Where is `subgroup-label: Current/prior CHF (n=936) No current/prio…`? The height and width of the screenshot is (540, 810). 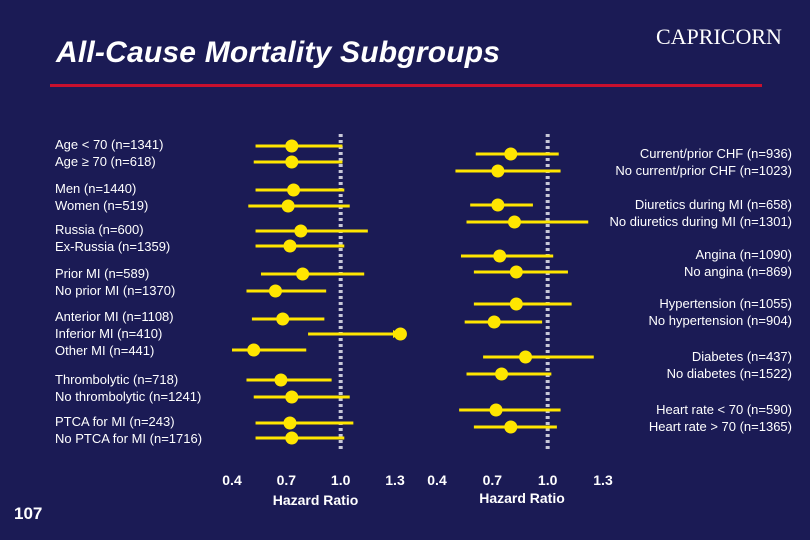 subgroup-label: Current/prior CHF (n=936) No current/prio… is located at coordinates (703, 162).